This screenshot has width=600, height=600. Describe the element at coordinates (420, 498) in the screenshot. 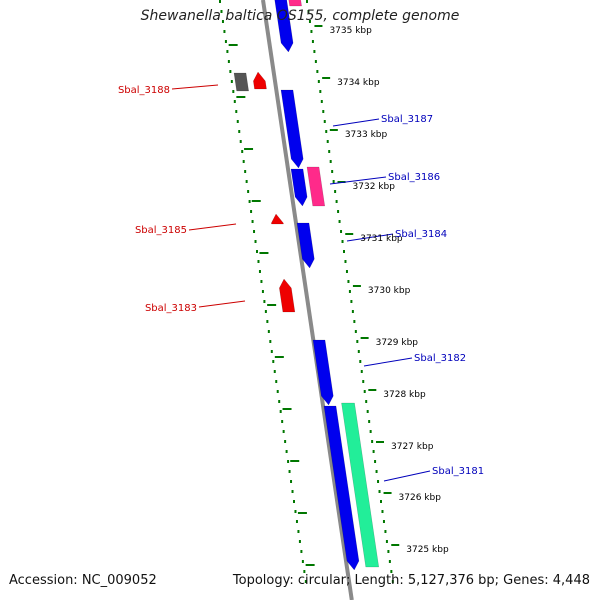

I see `scale-label: 3726 kbp` at that location.